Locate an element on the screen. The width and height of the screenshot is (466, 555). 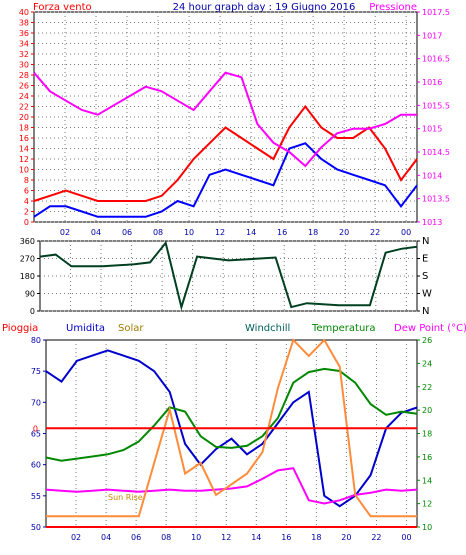
y-tick-label: 75 is located at coordinates (36, 371).